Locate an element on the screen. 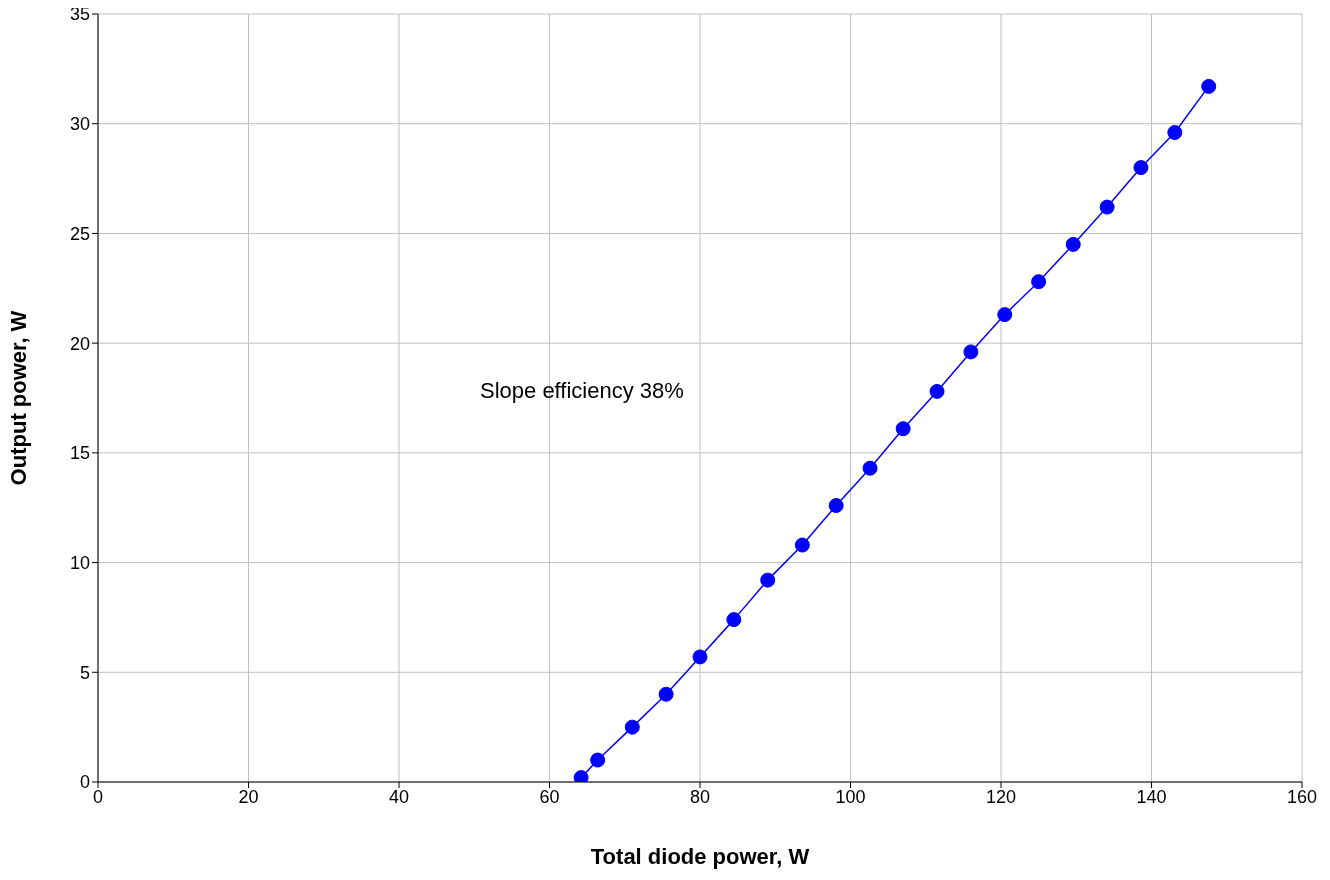 Image resolution: width=1330 pixels, height=880 pixels. y-axis-title: Output power, W is located at coordinates (18, 398).